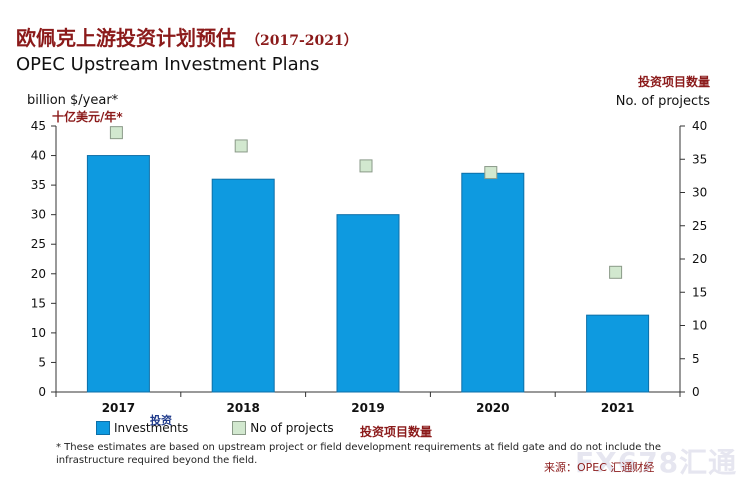 This screenshot has height=493, width=738. What do you see at coordinates (302, 41) in the screenshot?
I see `chart-title-cn-years: （2017-2021）` at bounding box center [302, 41].